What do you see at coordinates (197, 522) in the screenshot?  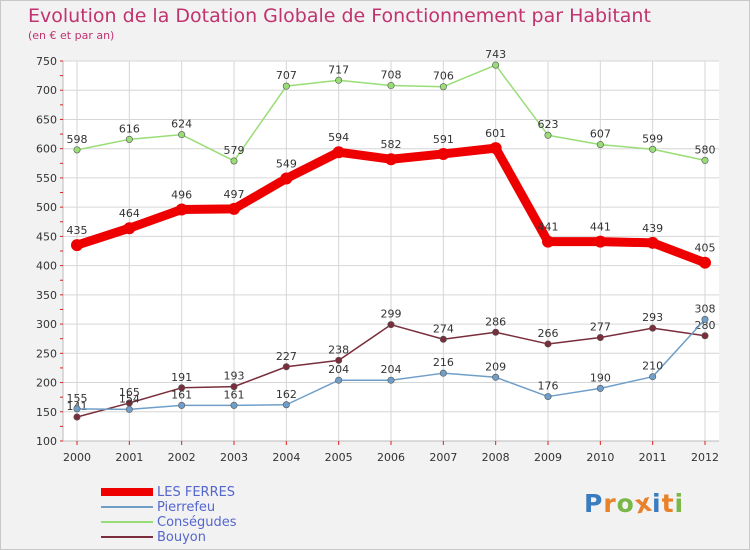 I see `legend-label: Conségudes` at bounding box center [197, 522].